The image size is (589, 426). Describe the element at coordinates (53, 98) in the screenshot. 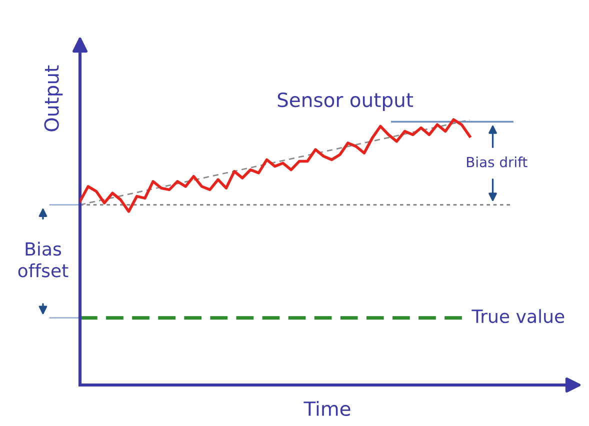

I see `y-axis-title: Output` at that location.